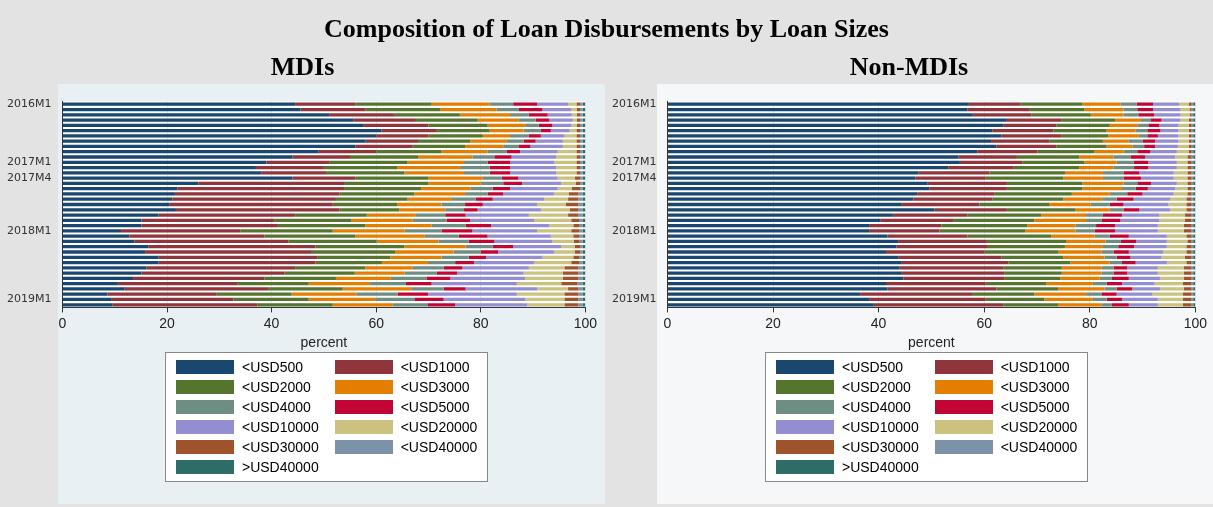 This screenshot has height=507, width=1213. What do you see at coordinates (280, 447) in the screenshot?
I see `legend-label: <USD30000` at bounding box center [280, 447].